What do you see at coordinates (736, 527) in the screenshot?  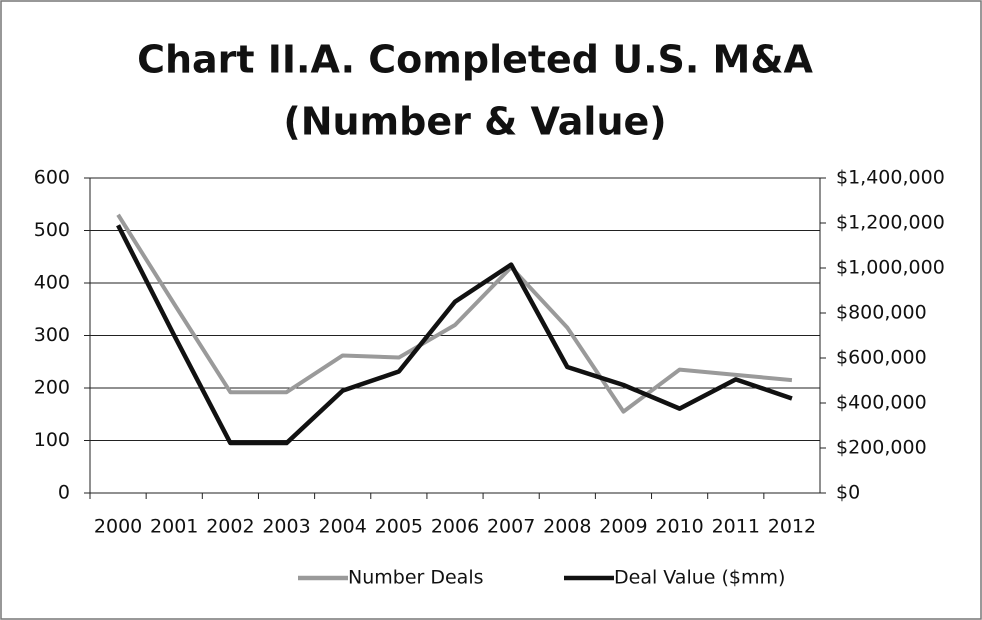 I see `x-tick-label: 2011` at bounding box center [736, 527].